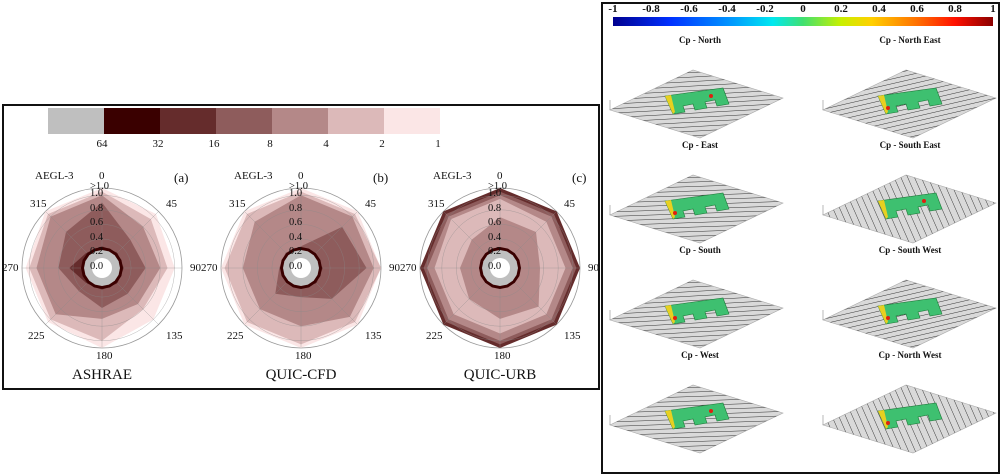 The height and width of the screenshot is (475, 1000). What do you see at coordinates (579, 177) in the screenshot?
I see `panel-label: (c)` at bounding box center [579, 177].